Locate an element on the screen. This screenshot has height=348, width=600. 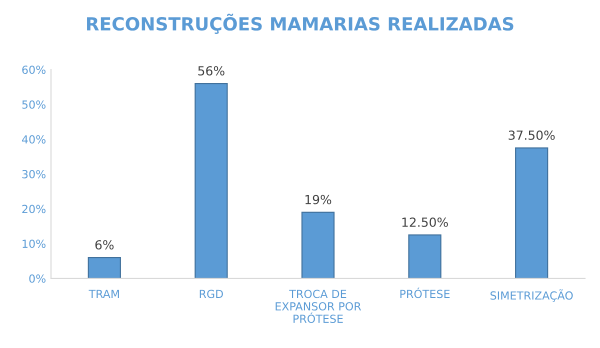
chart-title: RECONSTRUÇÕES MAMARIAS REALIZADAS is located at coordinates (300, 24).